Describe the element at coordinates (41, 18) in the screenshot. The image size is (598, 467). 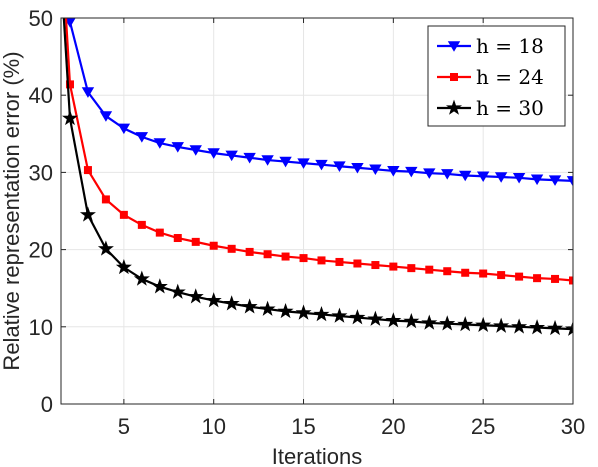
I see `y-tick-label: 50` at that location.